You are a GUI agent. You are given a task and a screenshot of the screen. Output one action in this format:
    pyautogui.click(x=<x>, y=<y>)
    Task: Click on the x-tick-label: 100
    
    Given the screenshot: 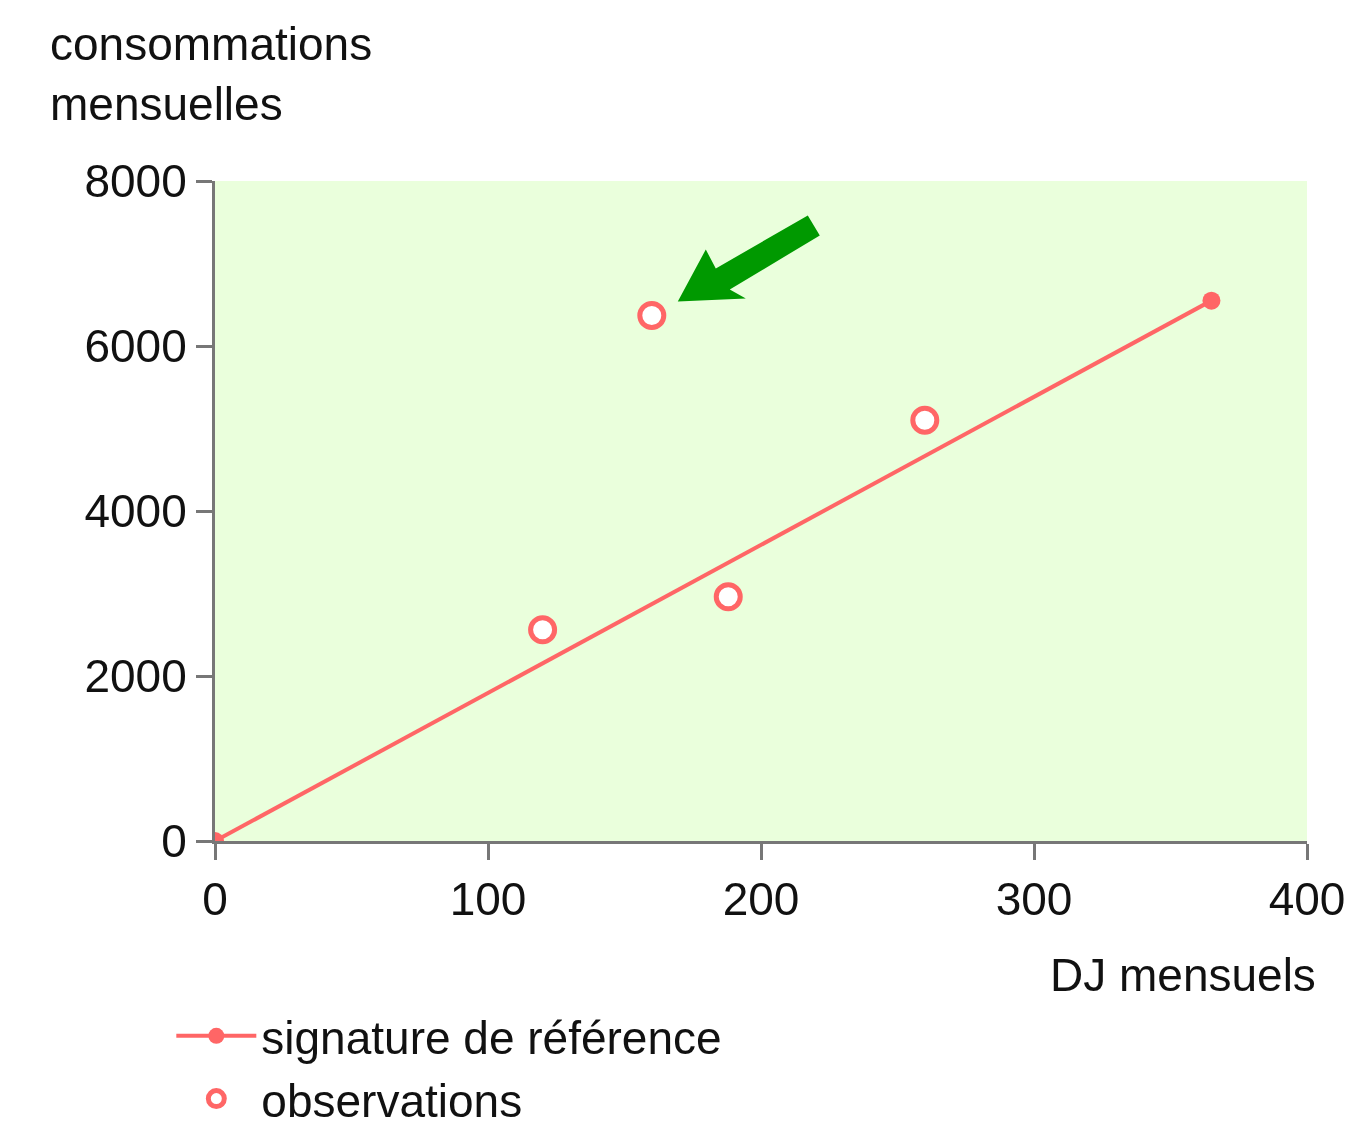 What is the action you would take?
    pyautogui.click(x=488, y=899)
    